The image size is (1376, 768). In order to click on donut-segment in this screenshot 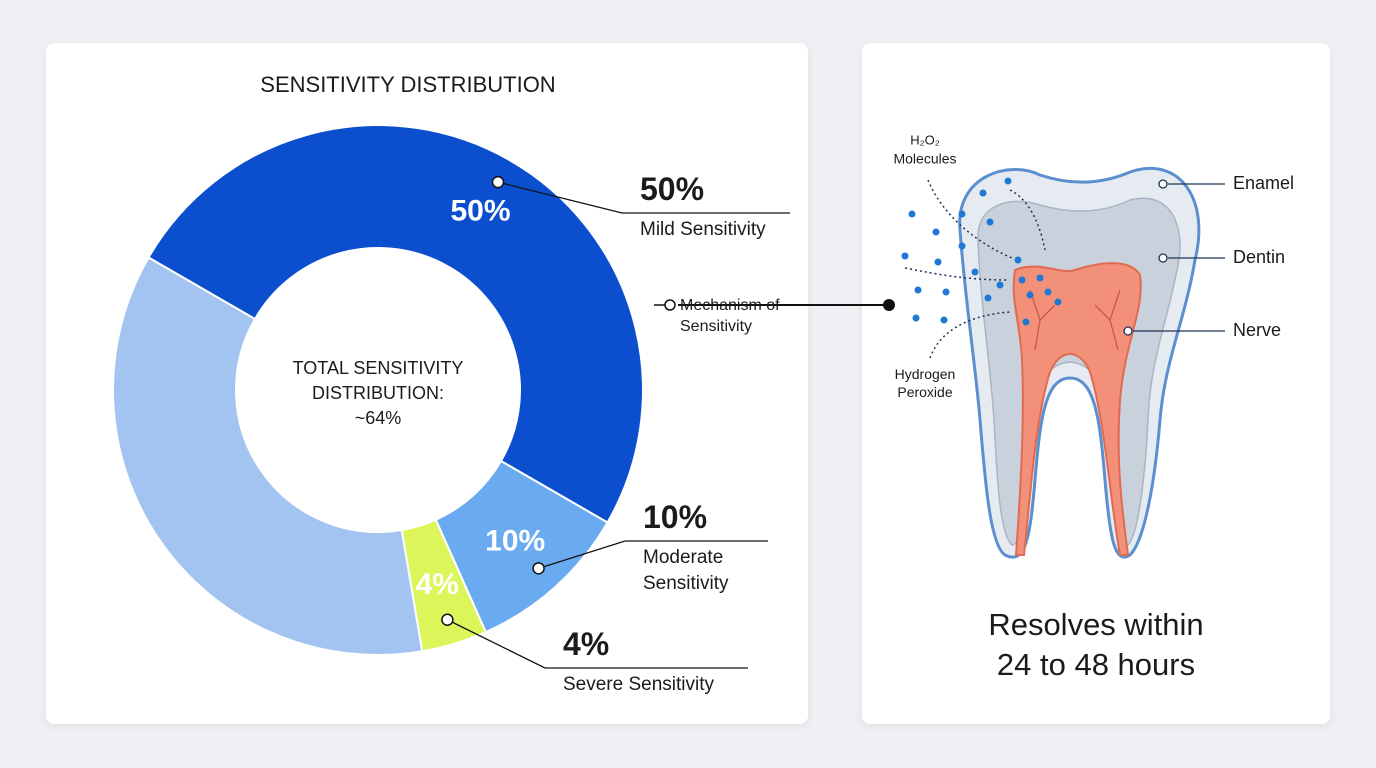, I will do `click(268, 456)`.